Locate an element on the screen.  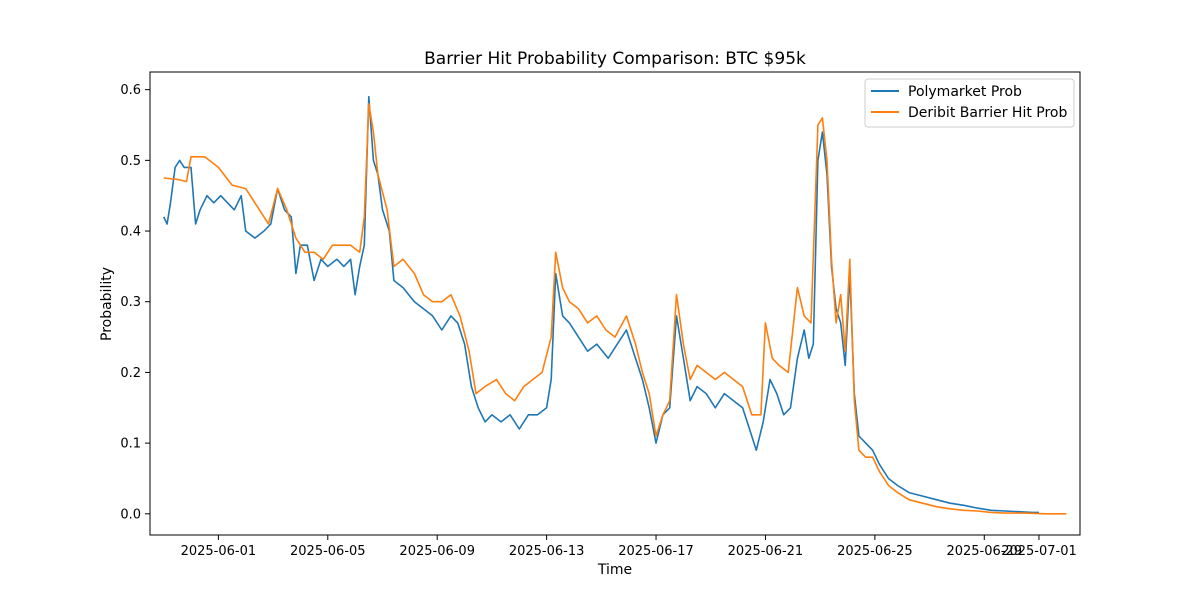
x-tick-label: 2025-06-01 is located at coordinates (219, 551).